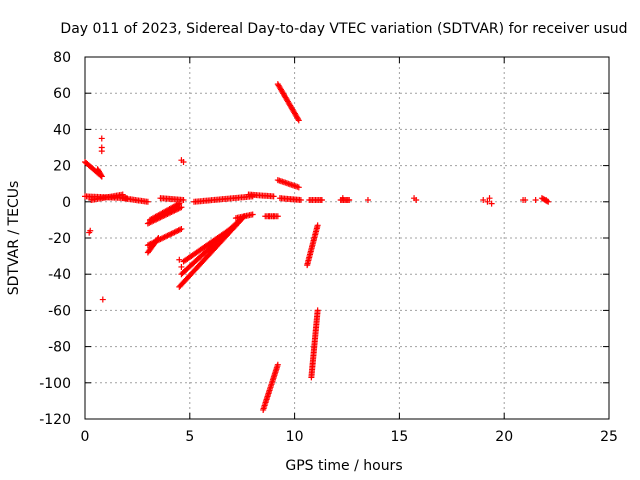 The image size is (640, 480). Describe the element at coordinates (14, 238) in the screenshot. I see `y-axis-label: SDTVAR / TECUs` at that location.